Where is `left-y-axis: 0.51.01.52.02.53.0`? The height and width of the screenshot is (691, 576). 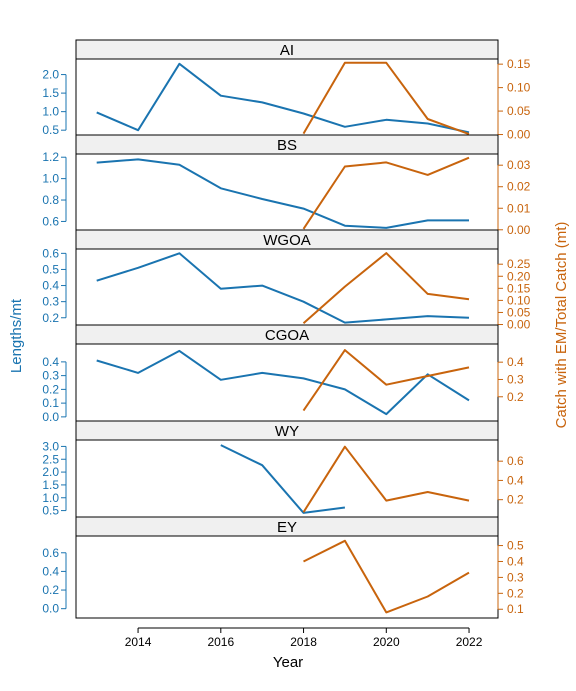 left-y-axis: 0.51.01.52.02.53.0 is located at coordinates (54, 478).